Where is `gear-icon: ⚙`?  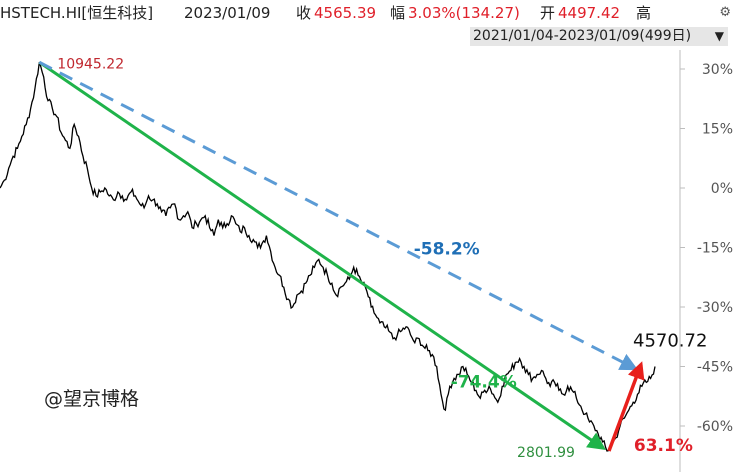 gear-icon: ⚙ is located at coordinates (725, 12).